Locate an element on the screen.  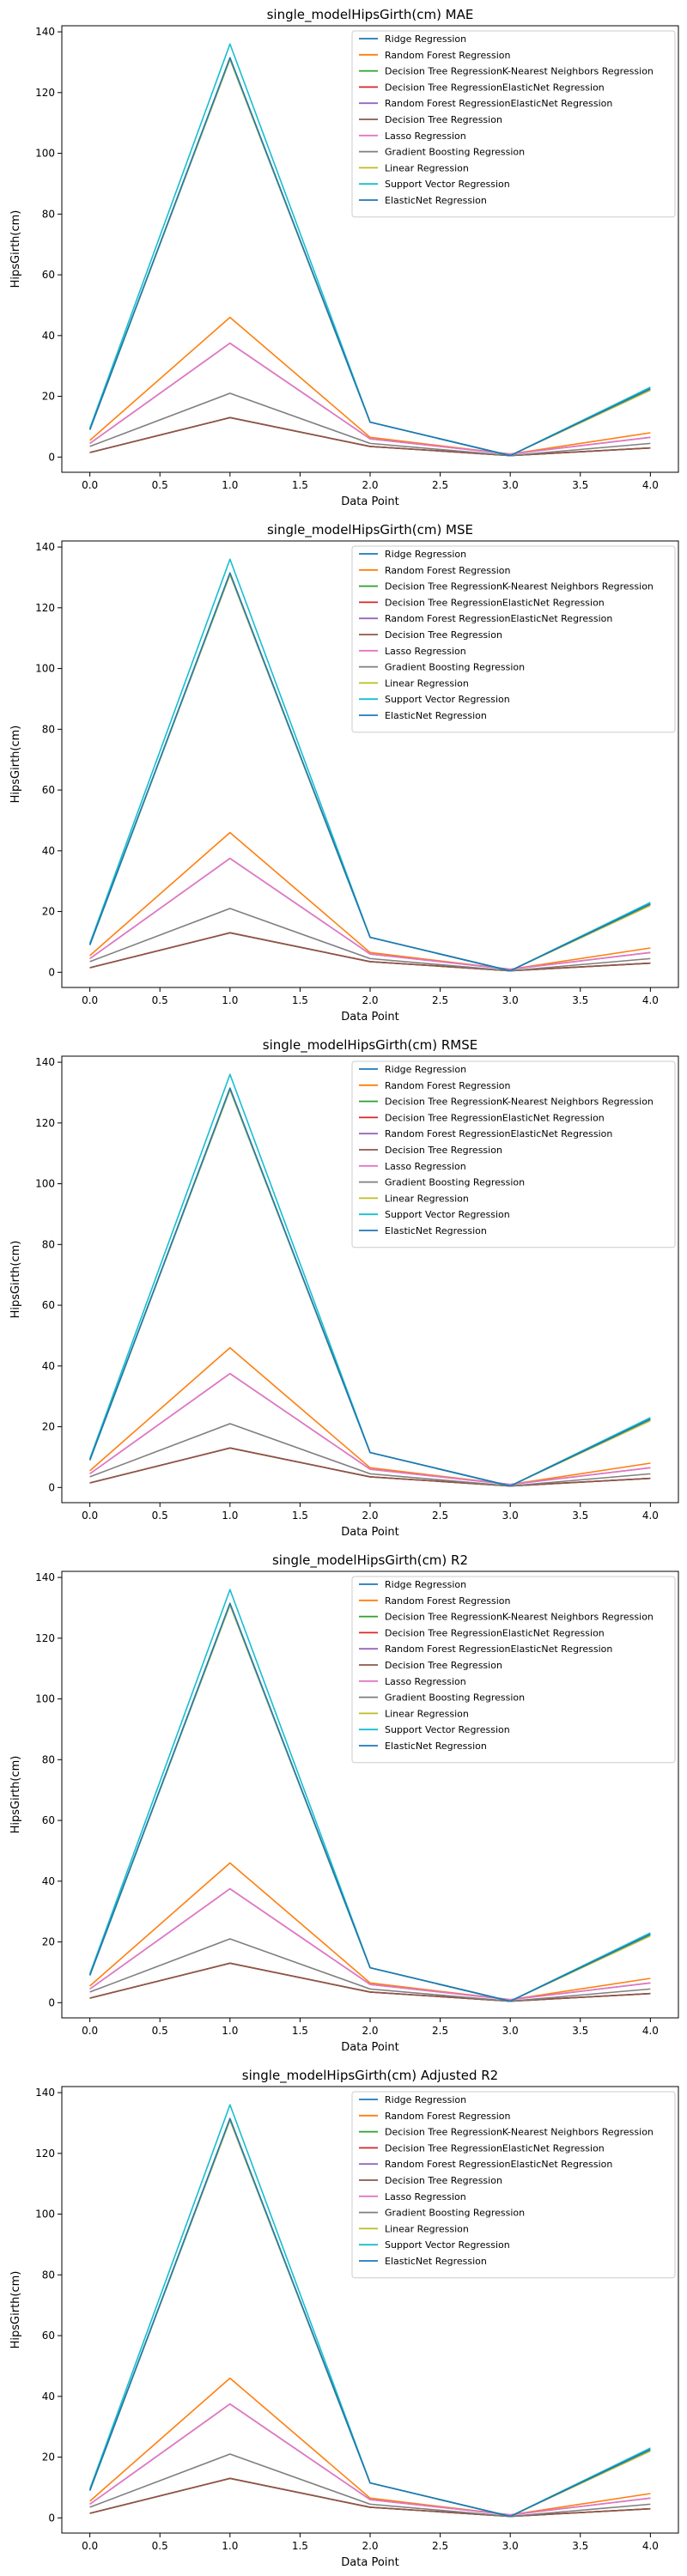
x-tick-label: 0.0 is located at coordinates (90, 2031).